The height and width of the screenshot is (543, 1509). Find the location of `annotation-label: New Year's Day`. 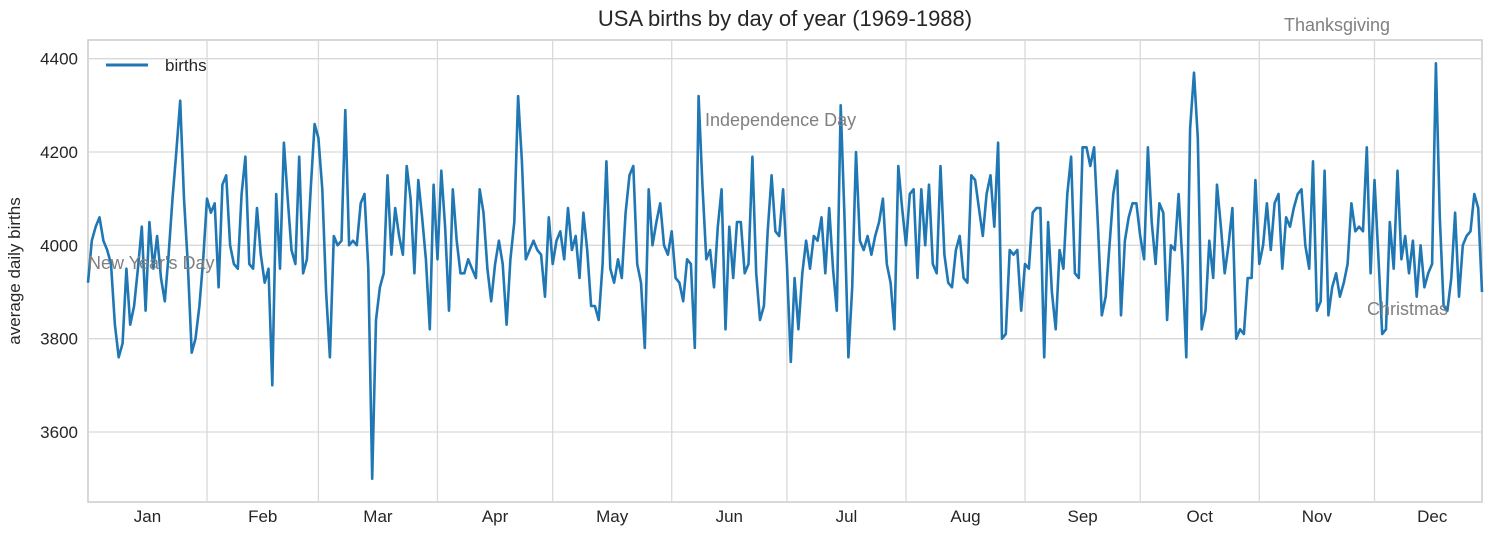

annotation-label: New Year's Day is located at coordinates (151, 263).